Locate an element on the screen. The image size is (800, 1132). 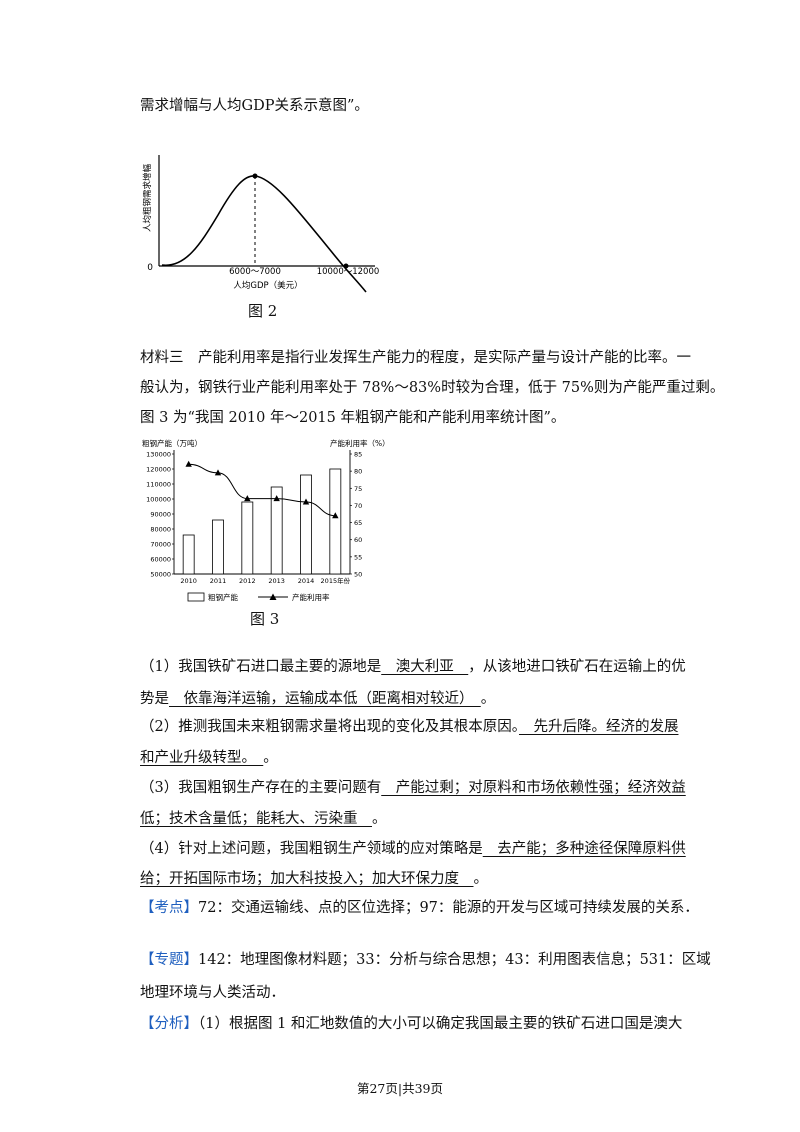
chart3-right-tick-label: 50 is located at coordinates (358, 575).